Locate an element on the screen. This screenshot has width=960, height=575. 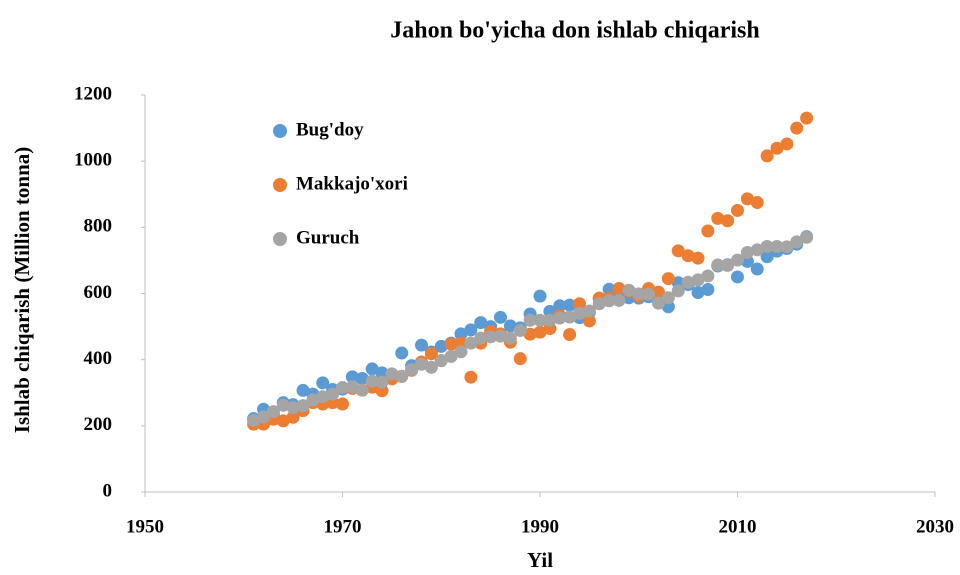
y-tick-label: 800 is located at coordinates (98, 226).